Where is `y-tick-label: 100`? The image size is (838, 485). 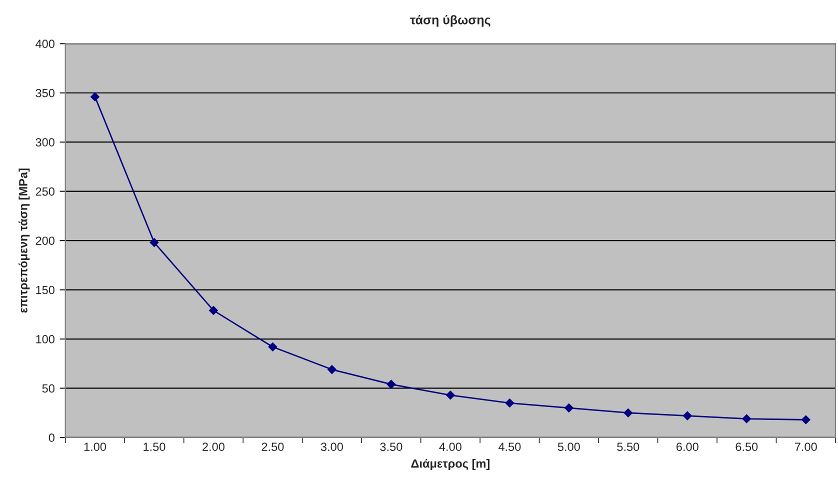 y-tick-label: 100 is located at coordinates (45, 339).